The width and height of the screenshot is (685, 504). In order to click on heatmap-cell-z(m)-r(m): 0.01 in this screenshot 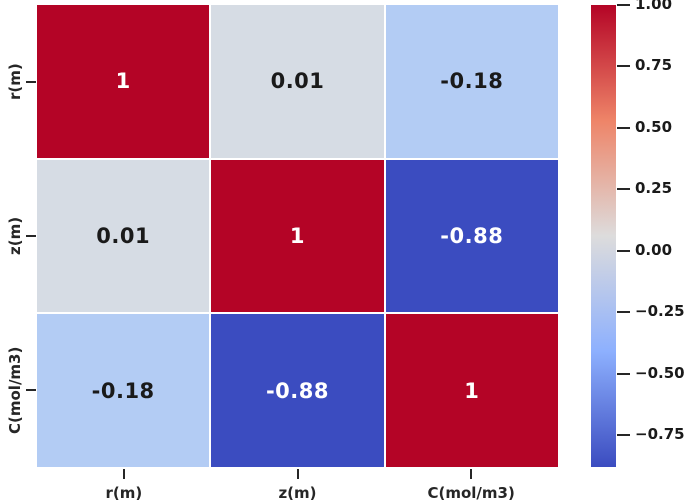, I will do `click(123, 236)`.